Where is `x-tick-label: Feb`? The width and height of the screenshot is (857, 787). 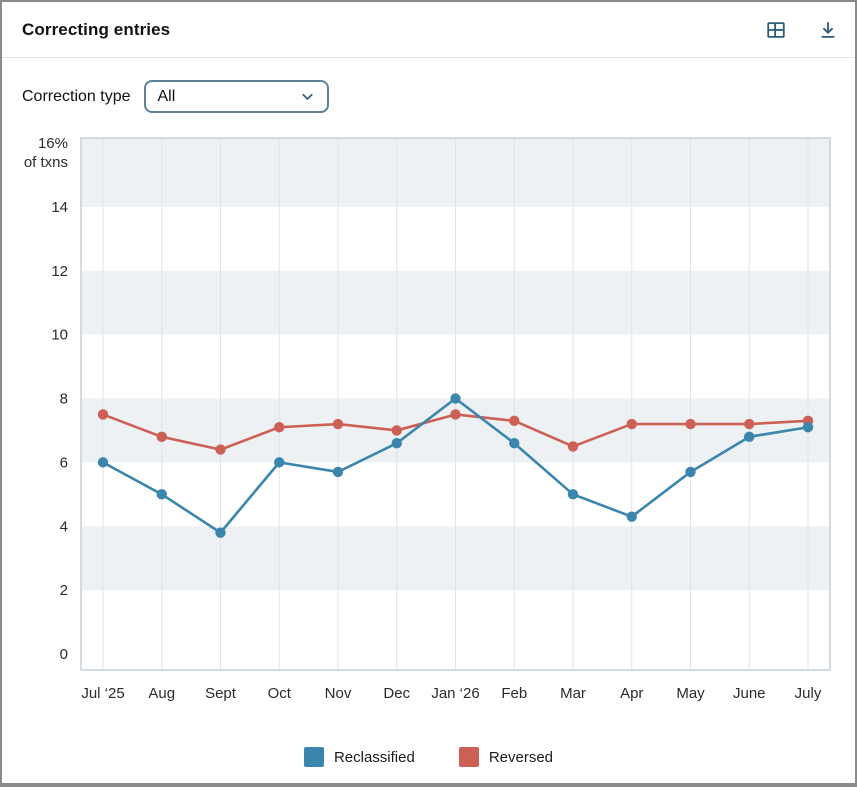
x-tick-label: Feb is located at coordinates (514, 693).